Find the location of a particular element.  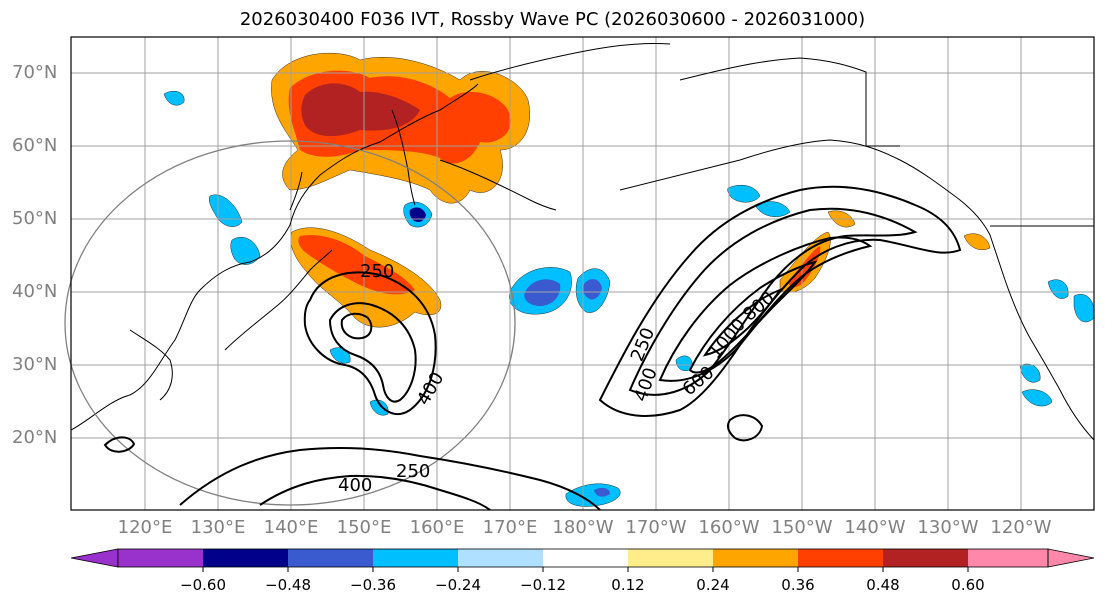

contour-400-south is located at coordinates (375, 492).